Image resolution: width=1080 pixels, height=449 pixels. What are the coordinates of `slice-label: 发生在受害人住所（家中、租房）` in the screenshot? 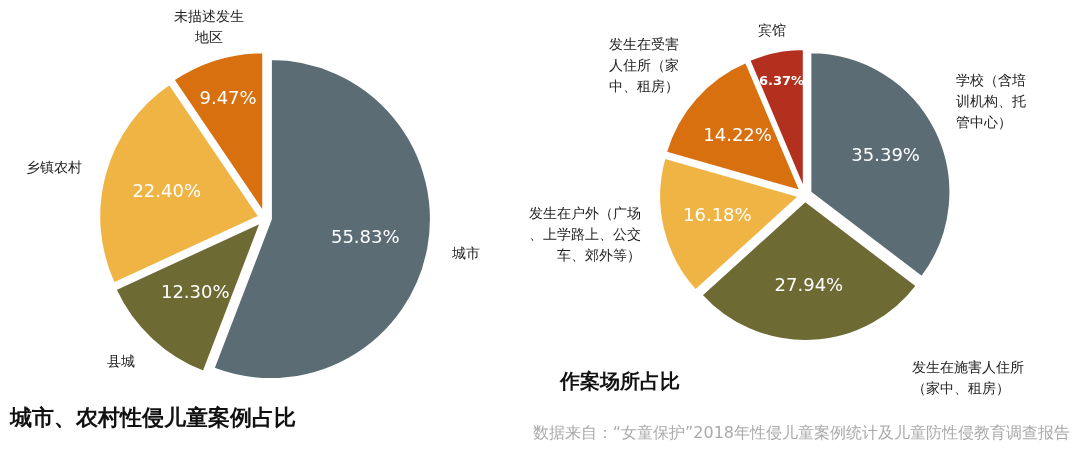 It's located at (644, 64).